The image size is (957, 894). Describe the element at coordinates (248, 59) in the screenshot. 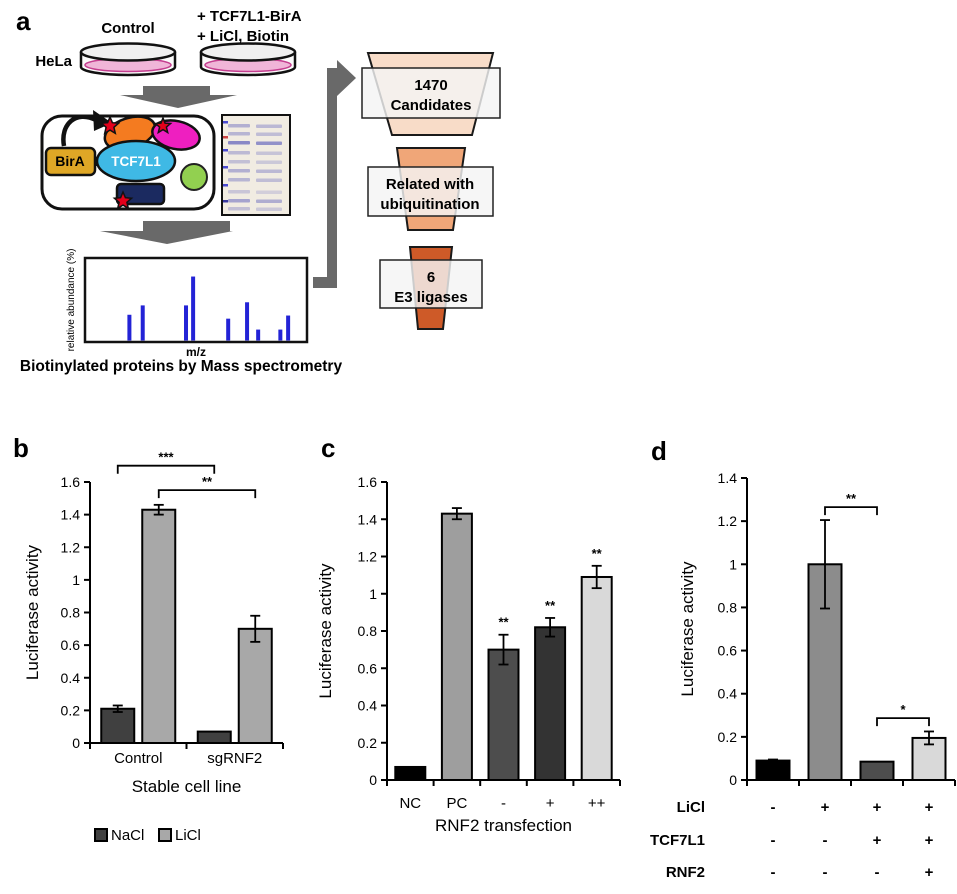

I see `petri-dish-treated` at that location.